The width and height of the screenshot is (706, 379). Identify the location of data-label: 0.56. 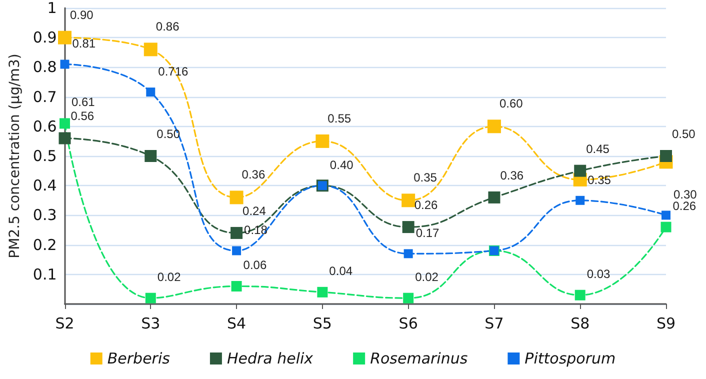
(82, 116).